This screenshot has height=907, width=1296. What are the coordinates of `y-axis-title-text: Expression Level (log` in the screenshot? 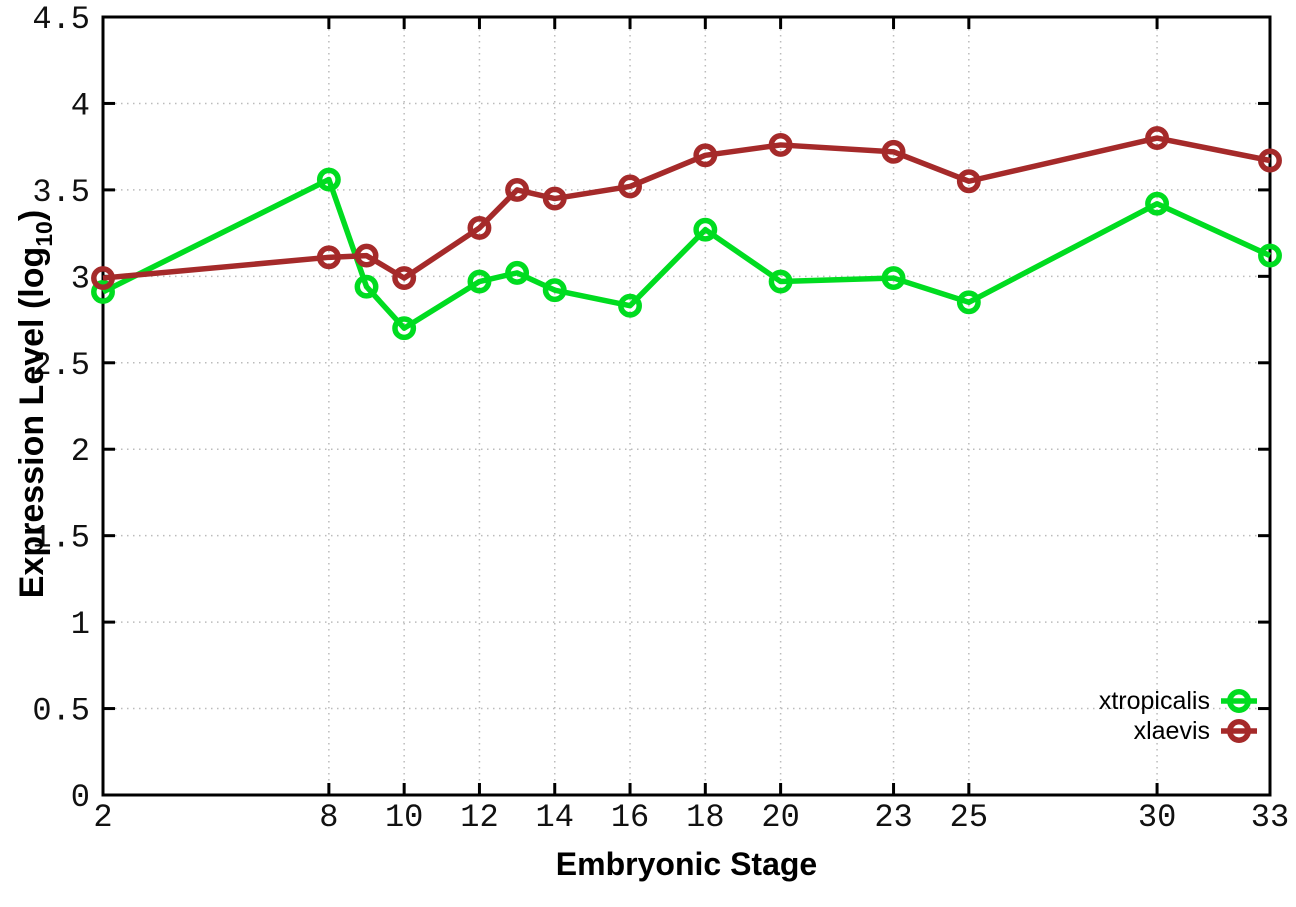 It's located at (32, 422).